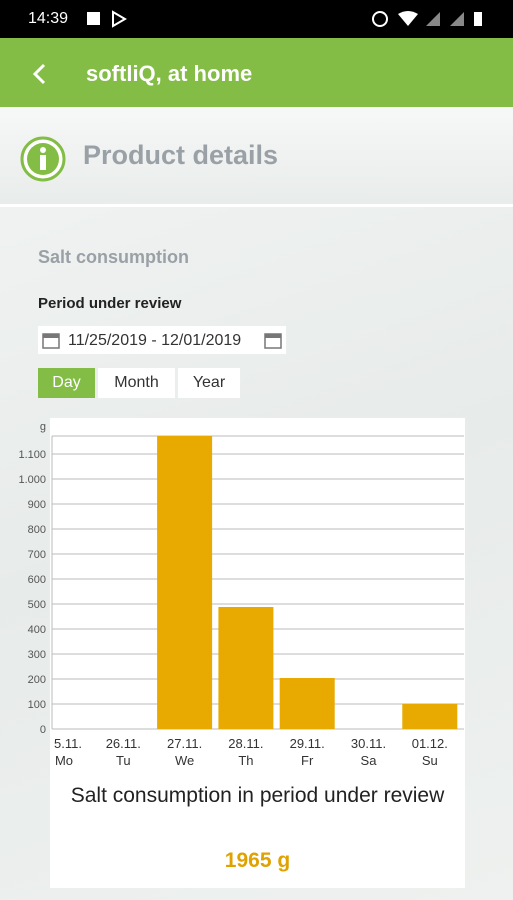 This screenshot has height=900, width=513. I want to click on y-tick-label: 600, so click(37, 580).